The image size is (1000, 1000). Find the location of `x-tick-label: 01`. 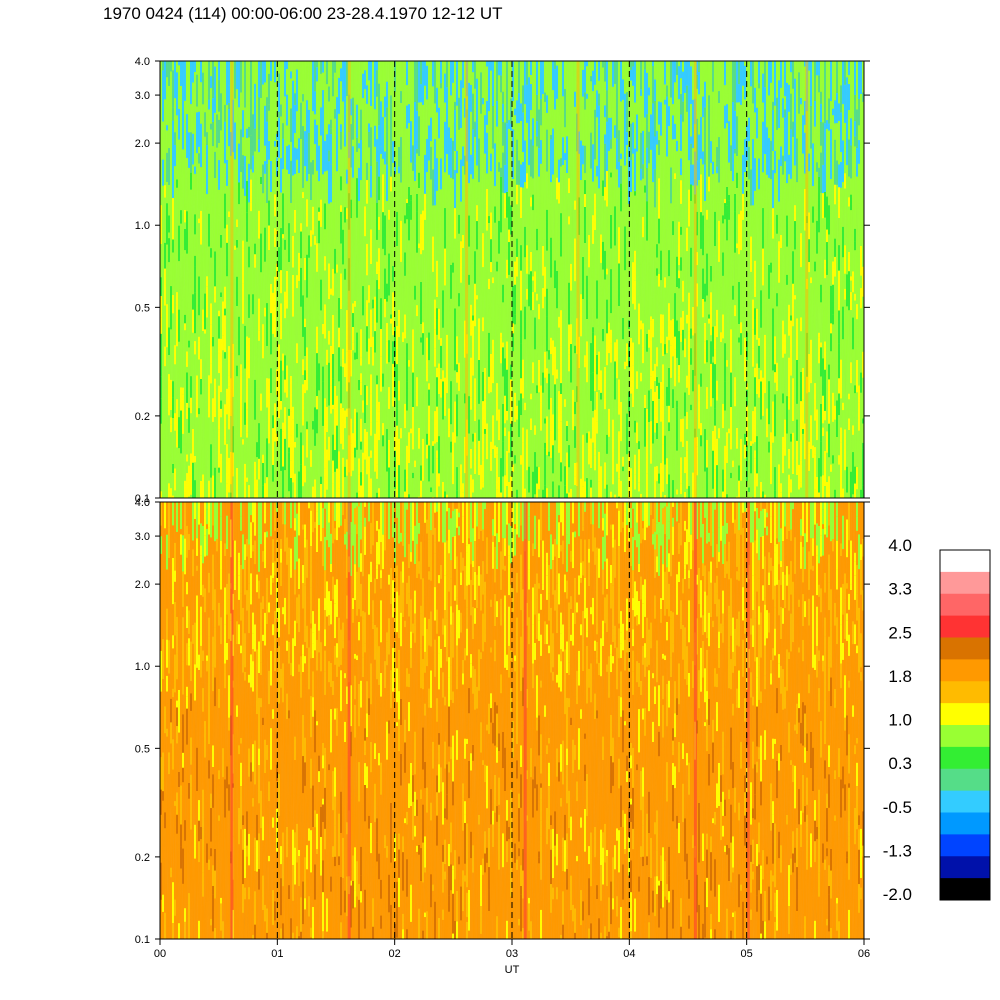

x-tick-label: 01 is located at coordinates (277, 954).